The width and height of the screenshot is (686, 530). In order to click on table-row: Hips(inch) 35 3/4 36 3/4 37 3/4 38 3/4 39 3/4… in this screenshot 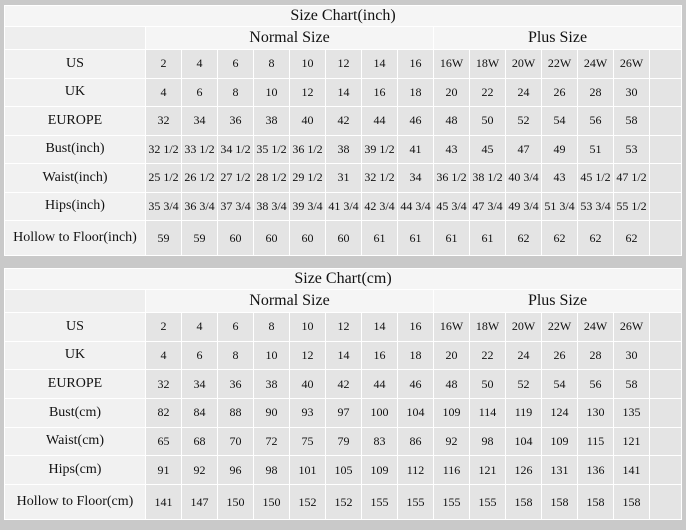, I will do `click(343, 206)`.